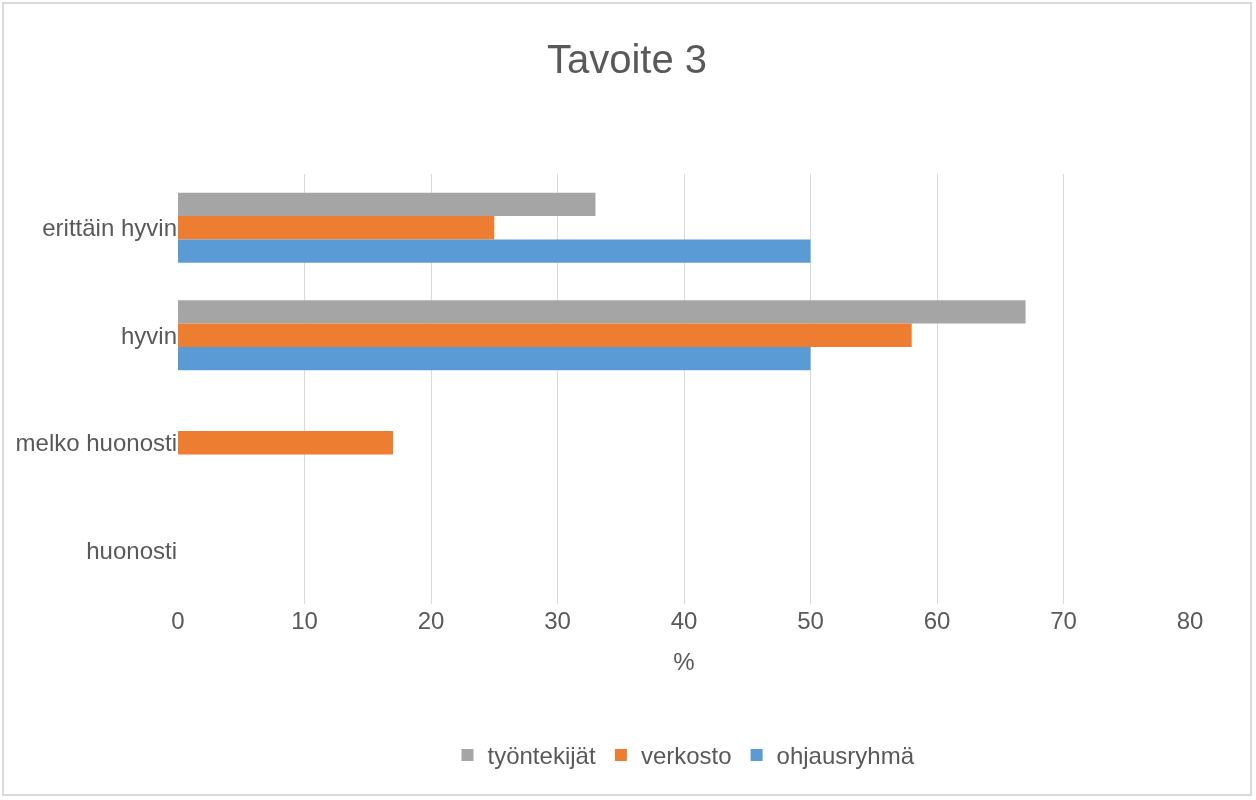 The image size is (1256, 800). What do you see at coordinates (96, 443) in the screenshot?
I see `y-tick-label: melko huonosti` at bounding box center [96, 443].